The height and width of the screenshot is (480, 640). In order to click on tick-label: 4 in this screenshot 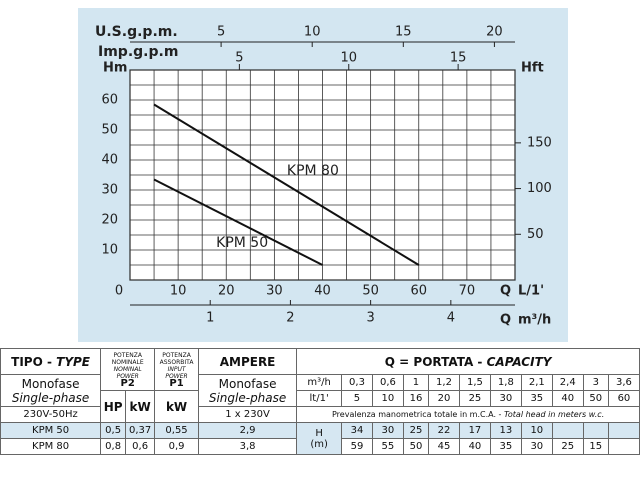, I will do `click(451, 318)`.